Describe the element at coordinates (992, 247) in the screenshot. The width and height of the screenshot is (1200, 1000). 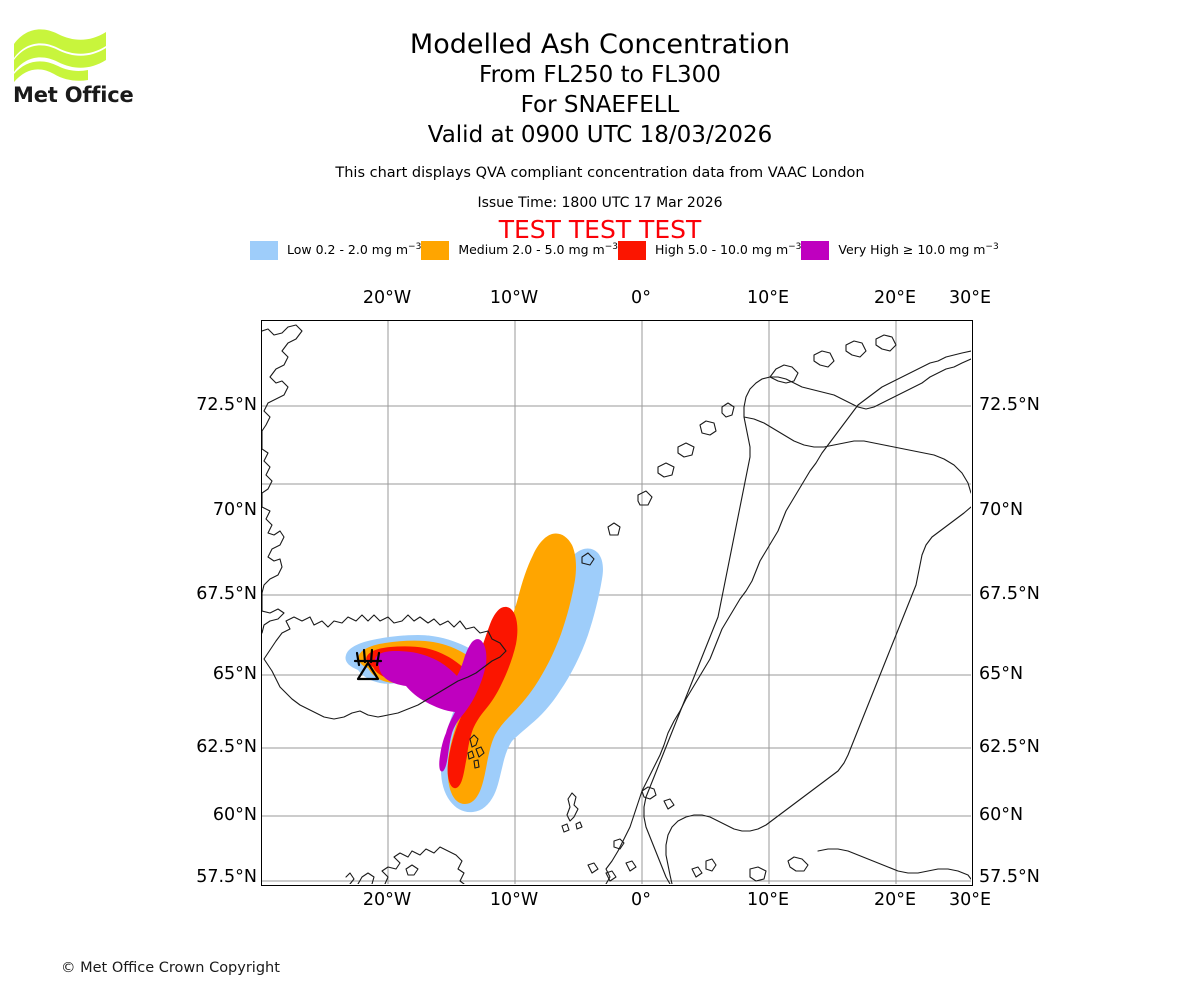
I see `legend-label-very-high-exp: −3` at that location.